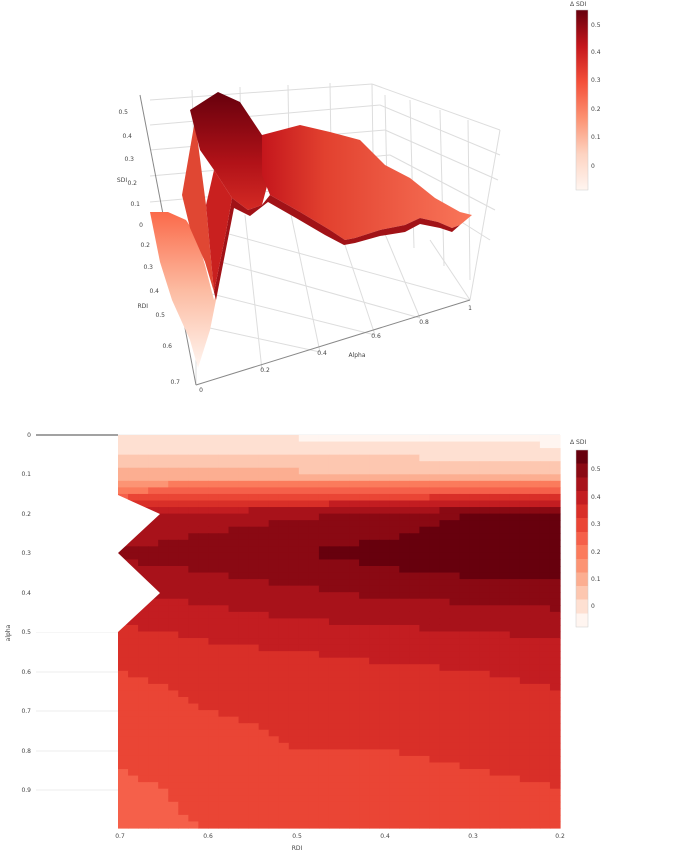 Image resolution: width=681 pixels, height=856 pixels. Describe the element at coordinates (470, 308) in the screenshot. I see `alpha-tick: 1` at that location.